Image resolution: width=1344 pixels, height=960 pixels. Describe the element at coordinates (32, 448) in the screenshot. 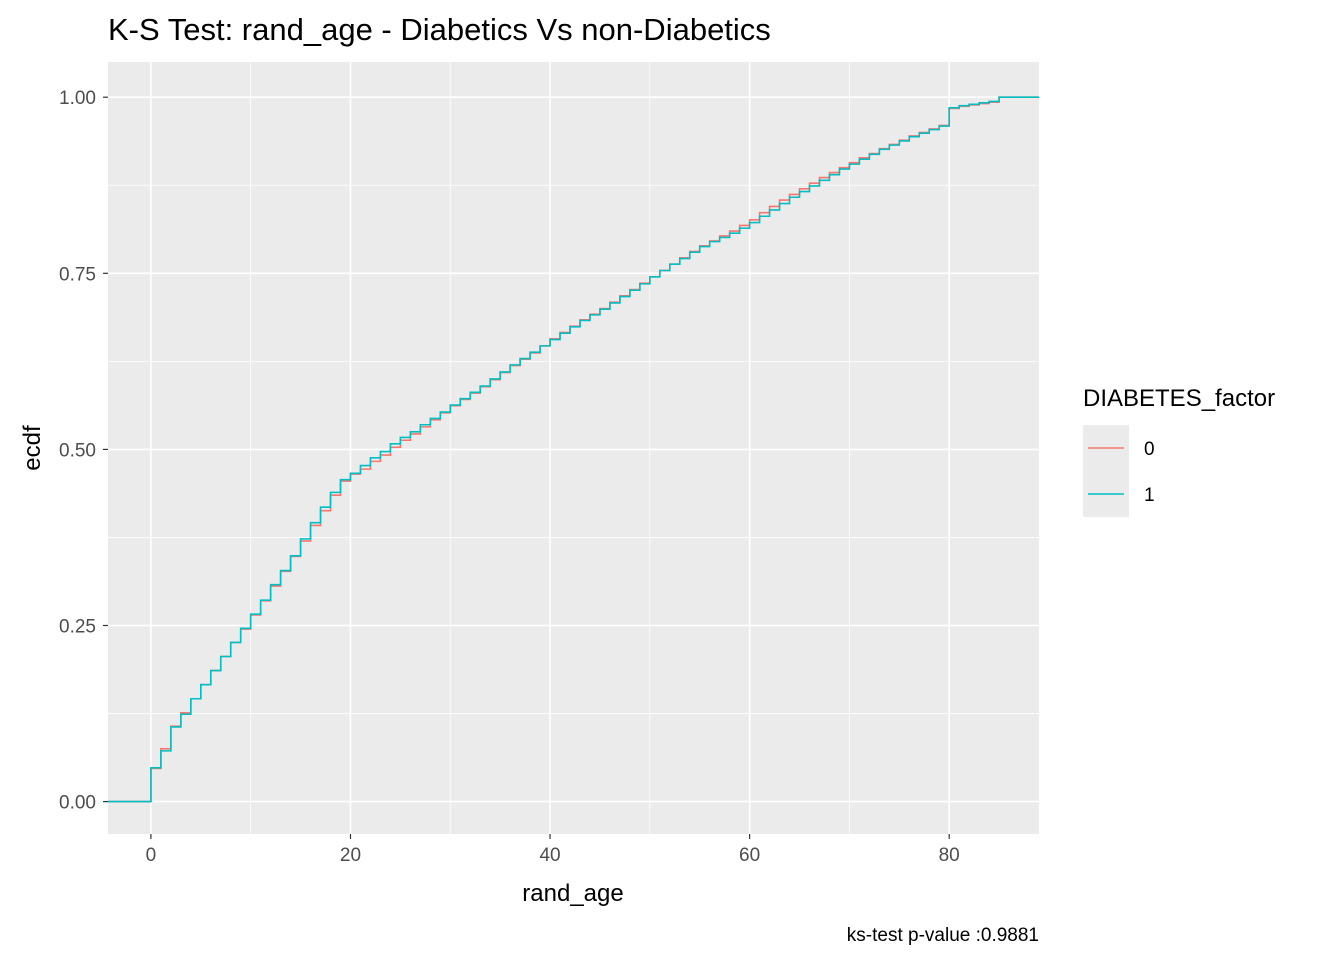

I see `y-axis-title: ecdf` at that location.